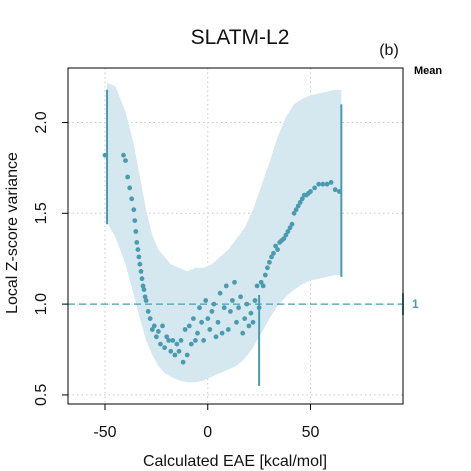  What do you see at coordinates (428, 71) in the screenshot?
I see `legend-label: Mean` at bounding box center [428, 71].